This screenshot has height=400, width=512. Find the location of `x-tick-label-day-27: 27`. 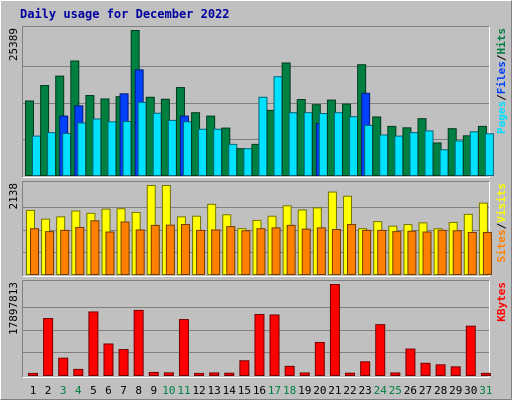

x-tick-label-day-27: 27 is located at coordinates (425, 390).